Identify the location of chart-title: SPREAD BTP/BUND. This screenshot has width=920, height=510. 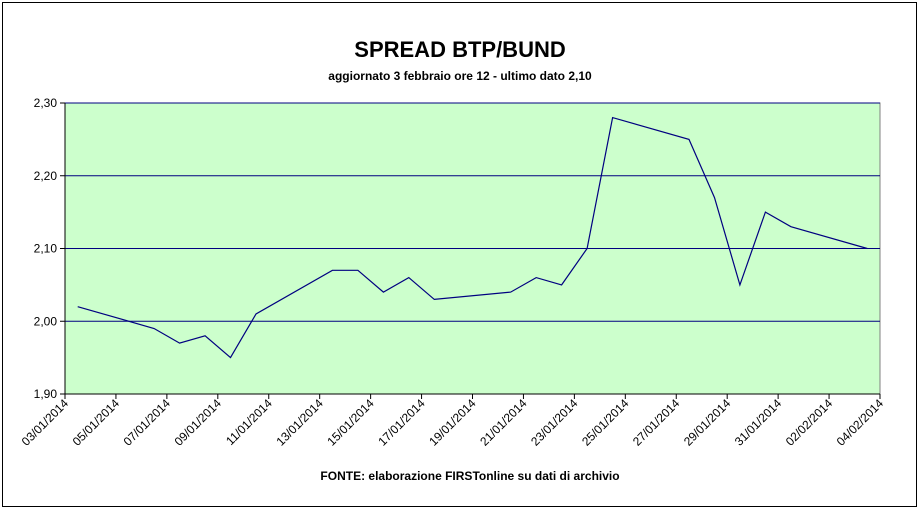
(459, 49).